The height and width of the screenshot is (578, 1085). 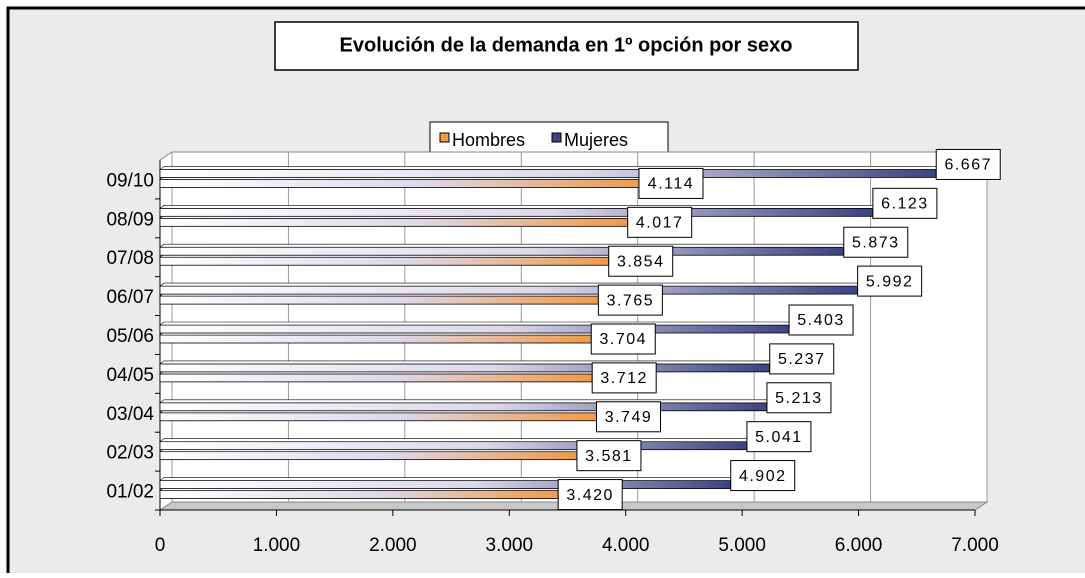 I want to click on data-label: 6.123, so click(x=905, y=204).